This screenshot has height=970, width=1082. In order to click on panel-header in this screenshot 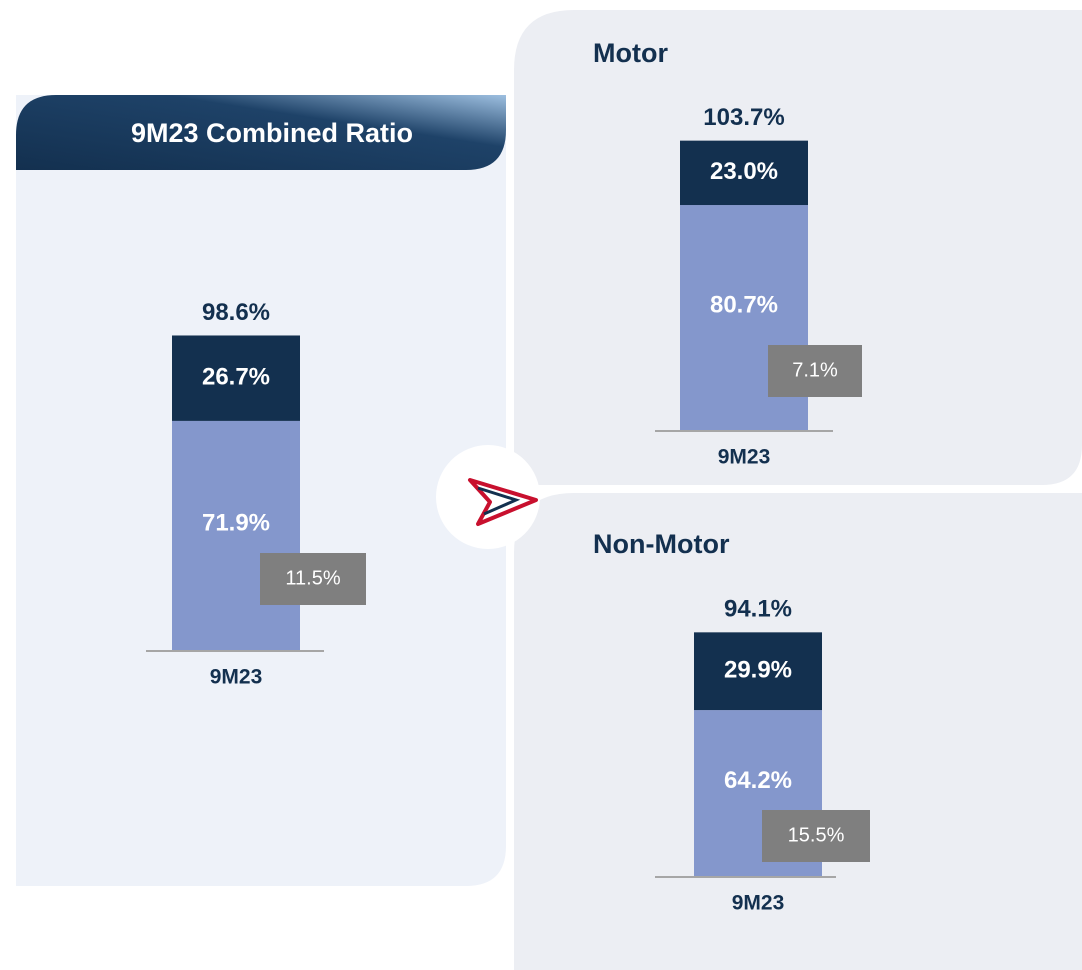, I will do `click(261, 132)`.